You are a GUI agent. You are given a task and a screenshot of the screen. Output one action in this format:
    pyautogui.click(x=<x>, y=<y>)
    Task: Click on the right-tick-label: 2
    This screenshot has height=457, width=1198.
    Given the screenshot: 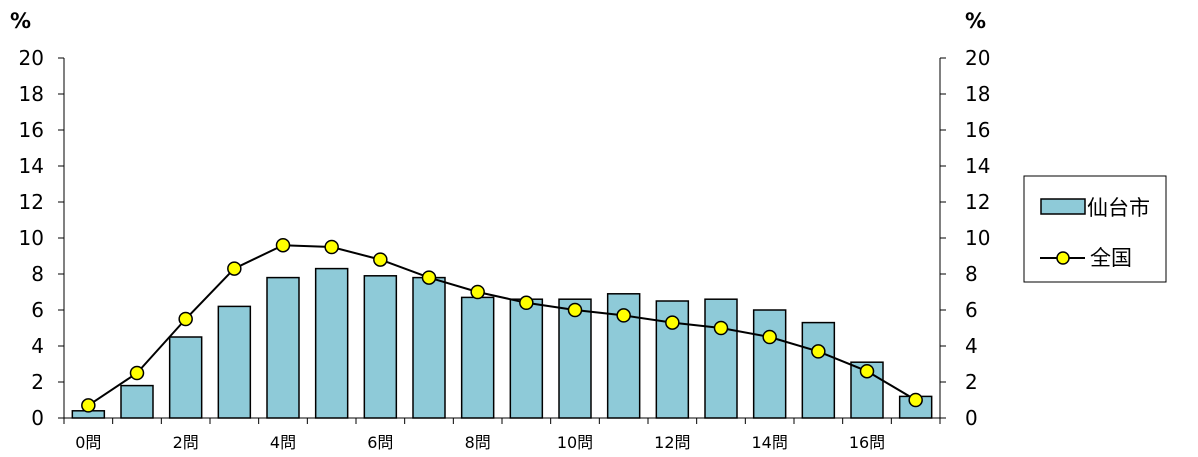 What is the action you would take?
    pyautogui.click(x=971, y=382)
    